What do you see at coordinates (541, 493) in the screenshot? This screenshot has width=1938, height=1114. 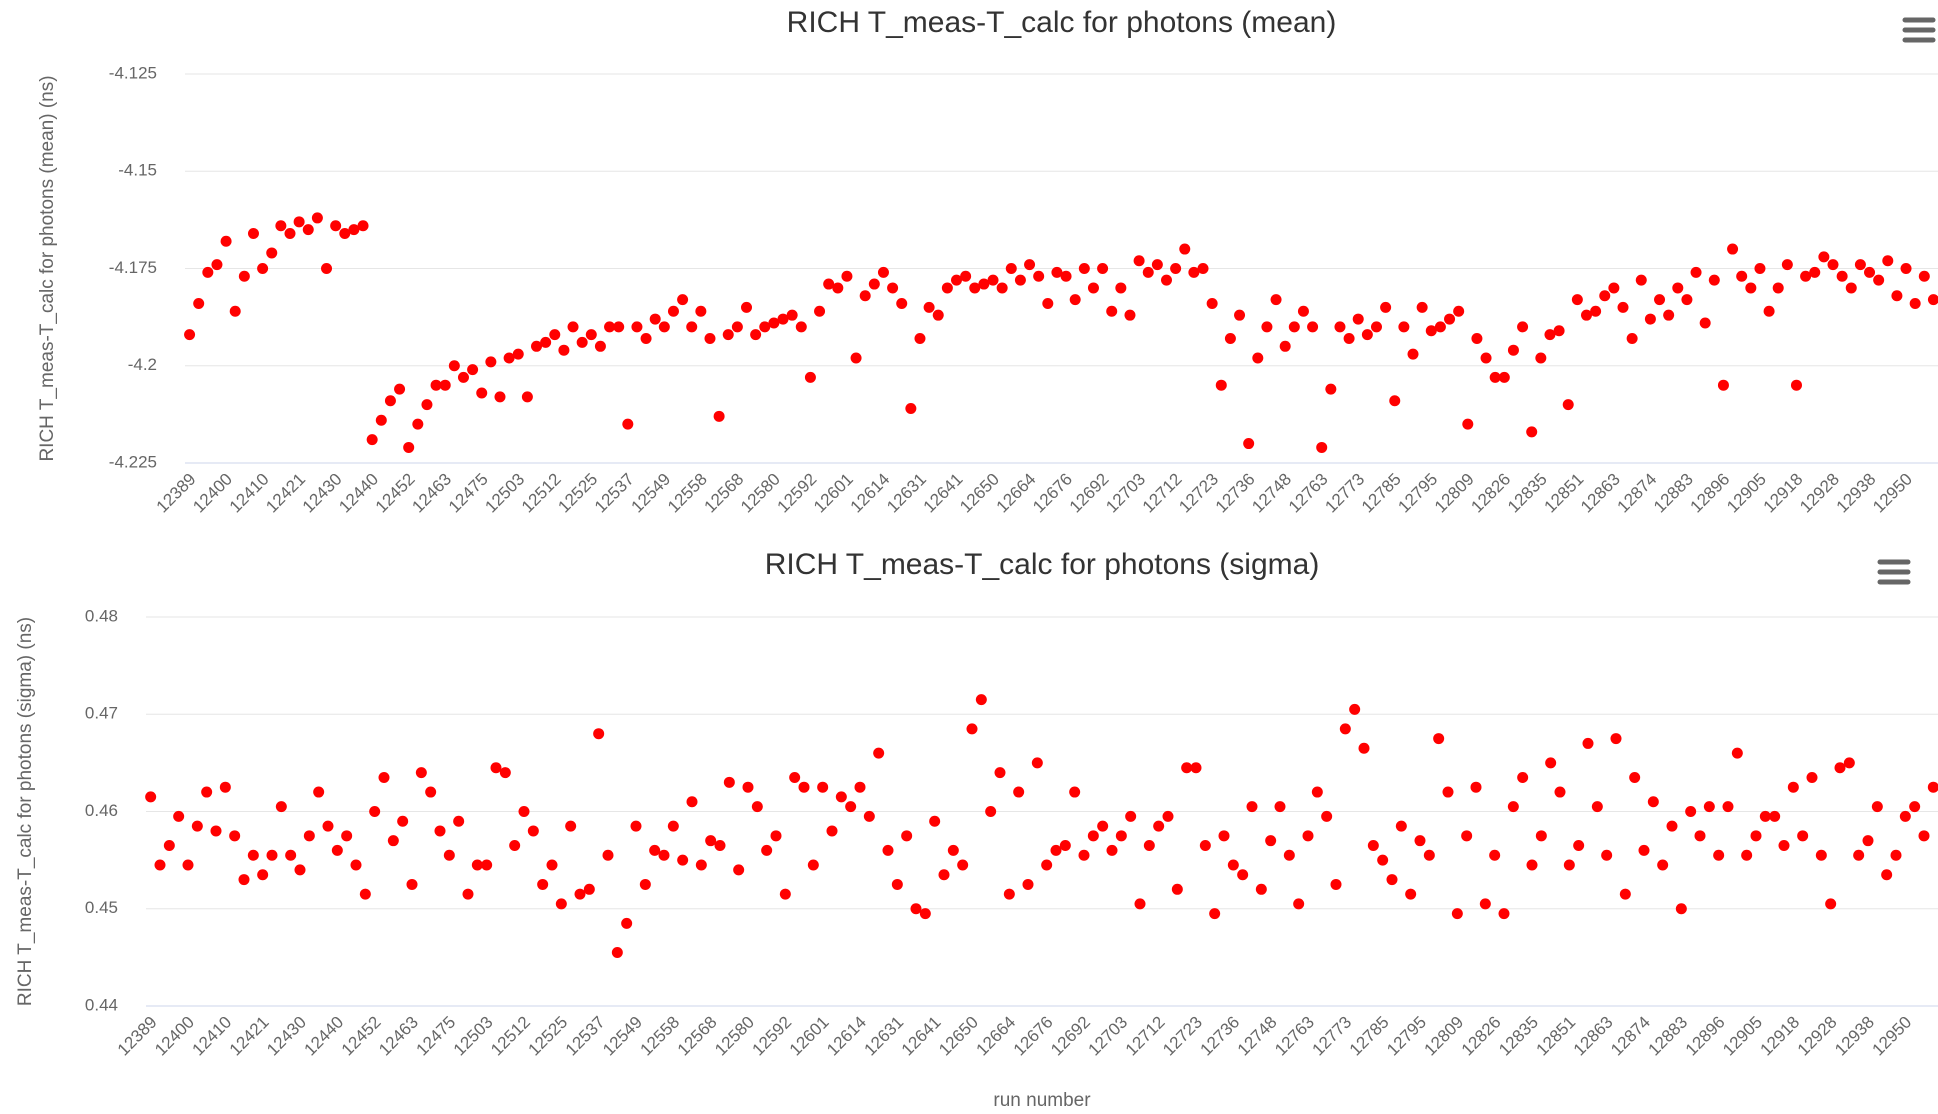 I see `x-tick-label: 12512` at bounding box center [541, 493].